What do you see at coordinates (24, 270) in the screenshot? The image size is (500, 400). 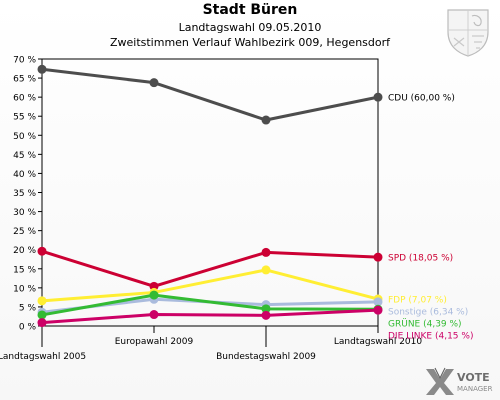 I see `y-tick-label: 15 %` at bounding box center [24, 270].